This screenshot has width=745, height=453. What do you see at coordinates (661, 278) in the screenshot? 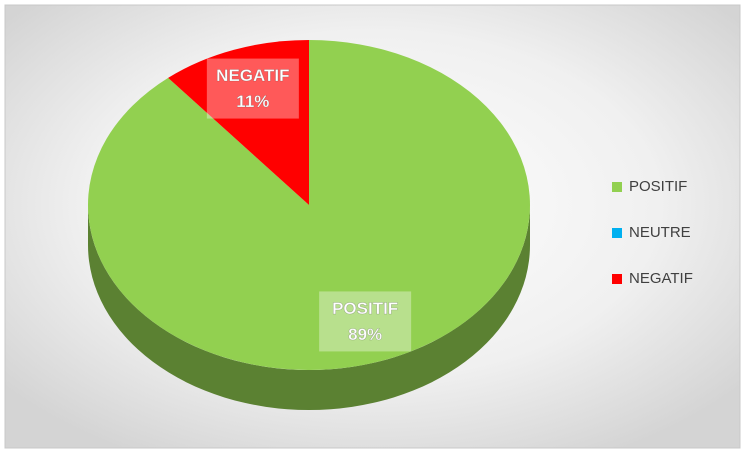
I see `legend-label: NEGATIF` at bounding box center [661, 278].